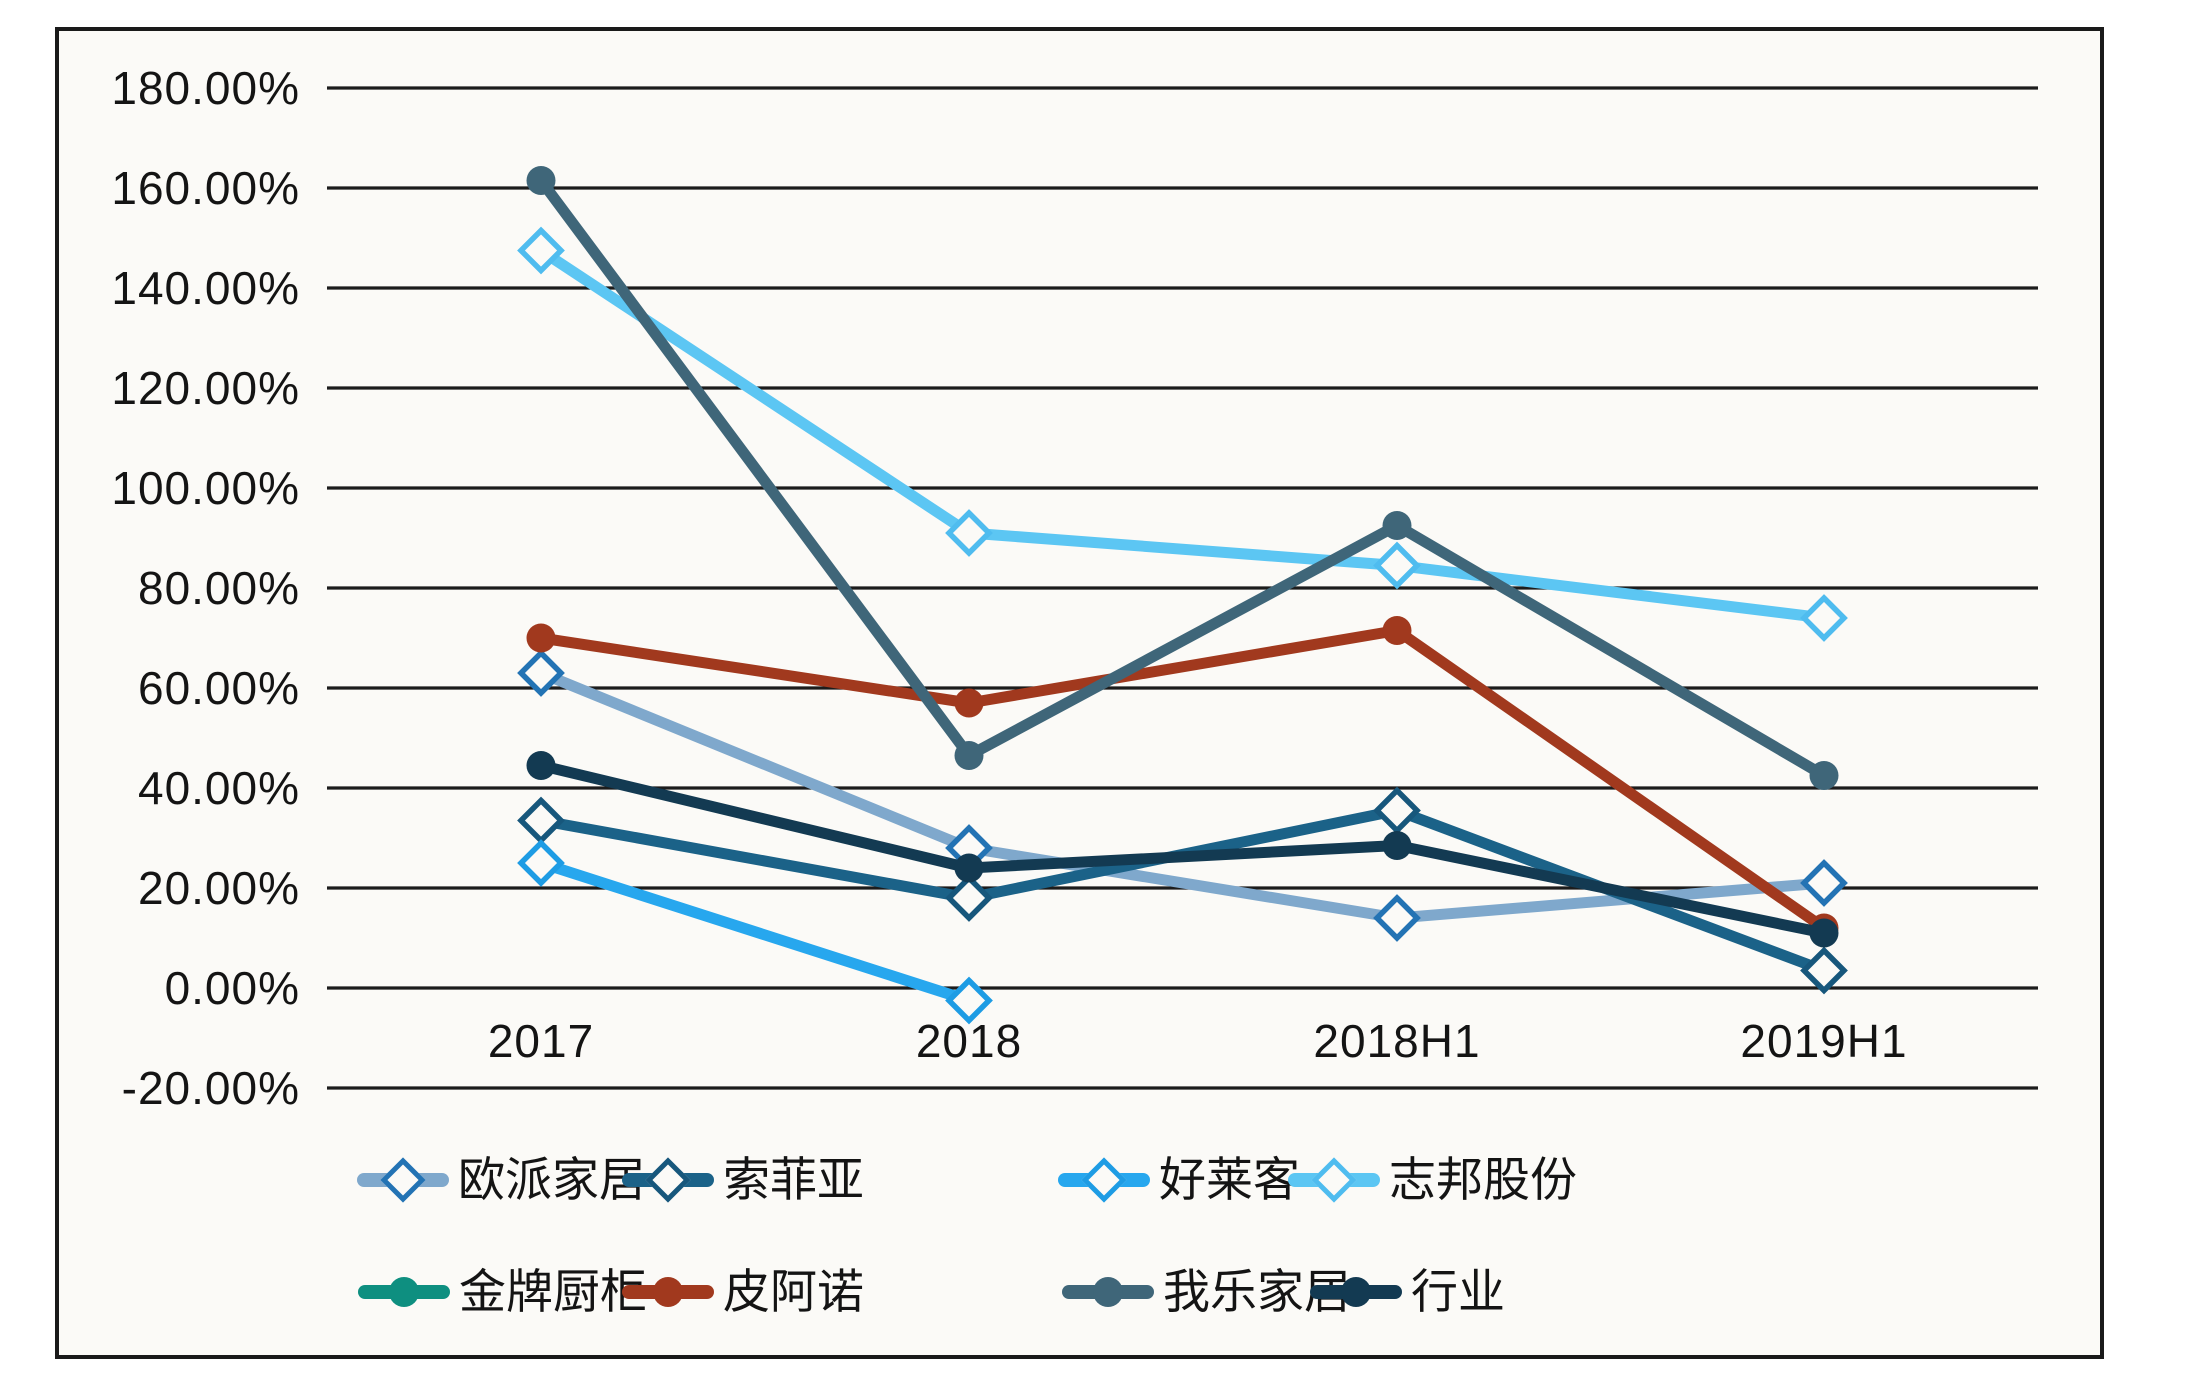 This screenshot has width=2204, height=1388. Describe the element at coordinates (232, 988) in the screenshot. I see `y-tick-label: 0.00%` at that location.